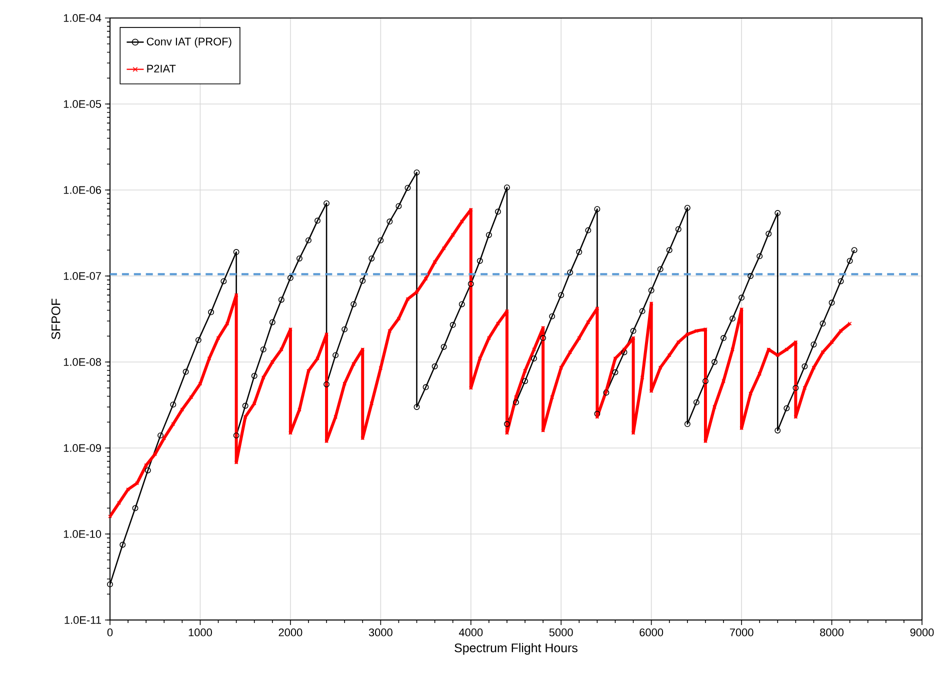  I want to click on y-tick-label: 1.0E-08, so click(83, 362).